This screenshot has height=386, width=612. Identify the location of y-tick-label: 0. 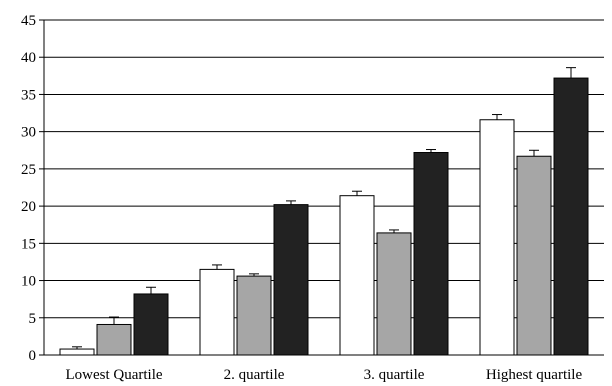
(33, 356).